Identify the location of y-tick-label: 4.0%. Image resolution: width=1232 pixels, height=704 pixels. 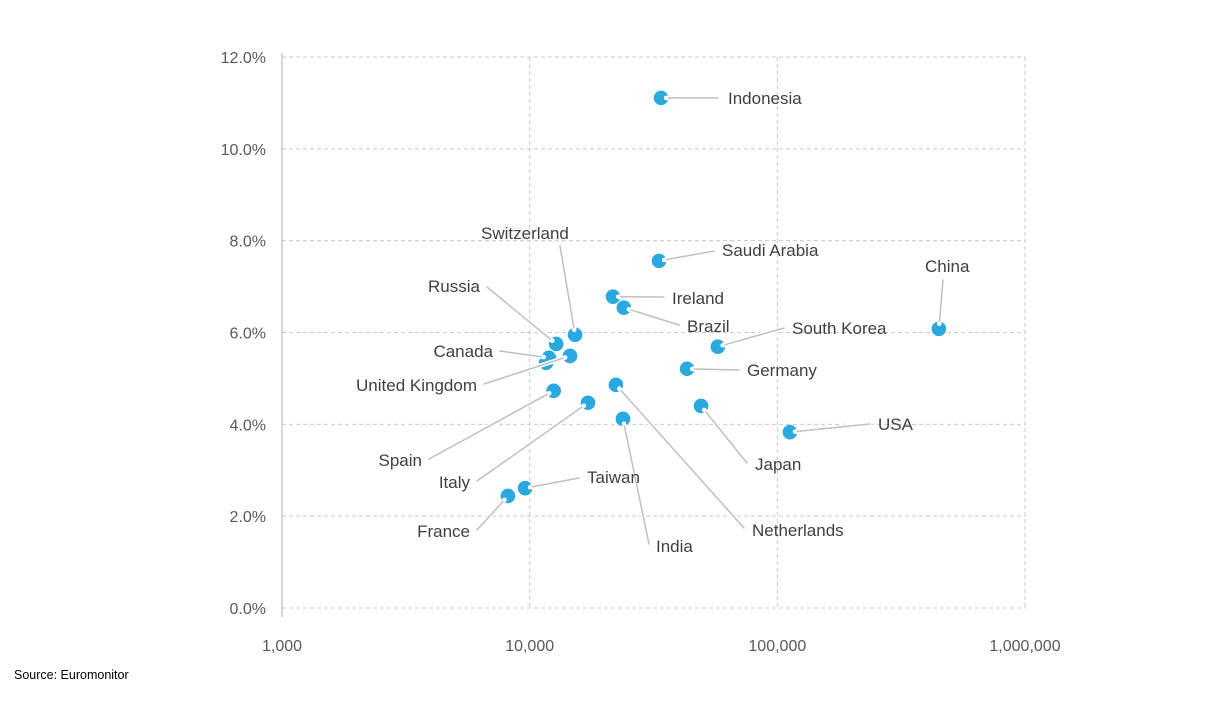
(248, 425).